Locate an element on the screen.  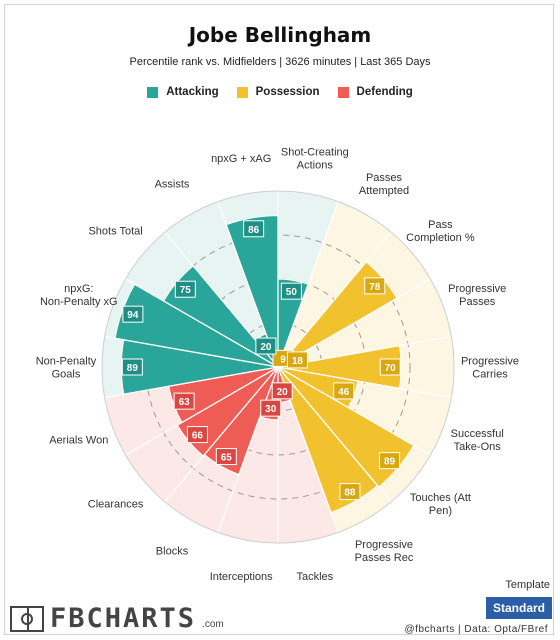
svg-text: 75 is located at coordinates (186, 290).